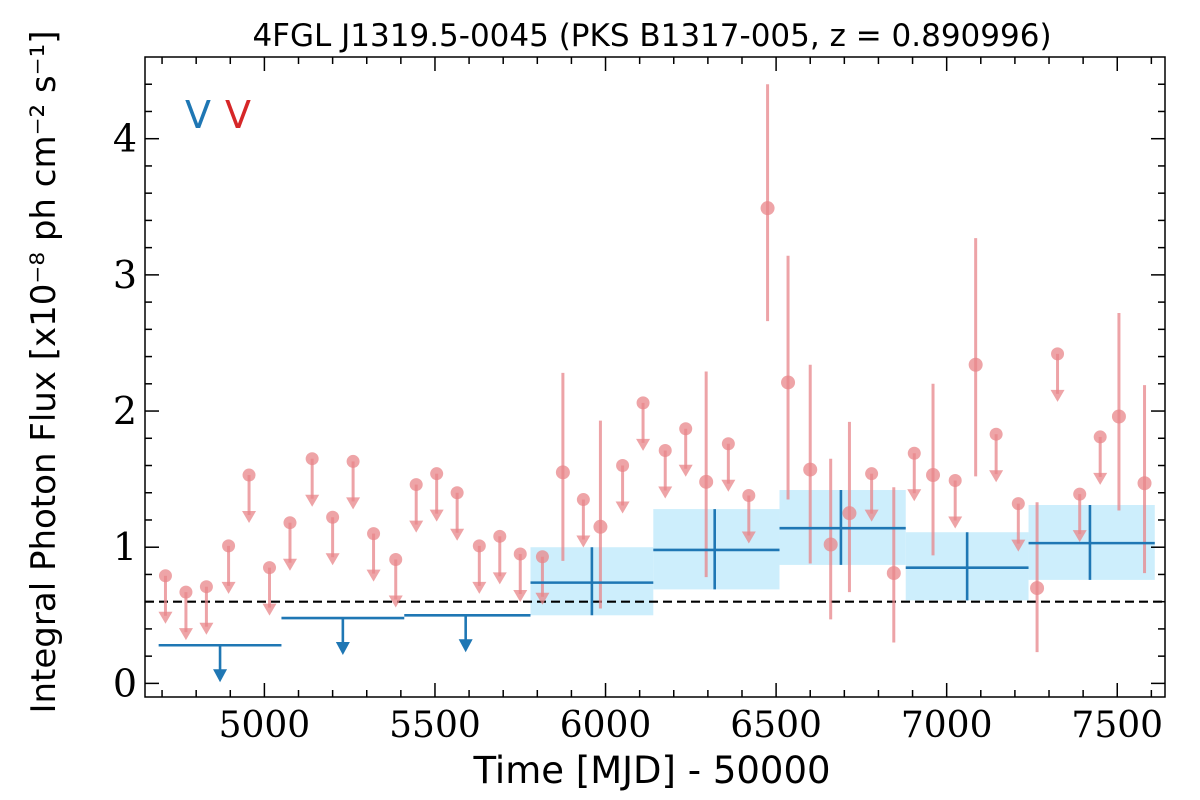 The width and height of the screenshot is (1200, 800). Describe the element at coordinates (776, 725) in the screenshot. I see `x-tick-label: 6500` at that location.